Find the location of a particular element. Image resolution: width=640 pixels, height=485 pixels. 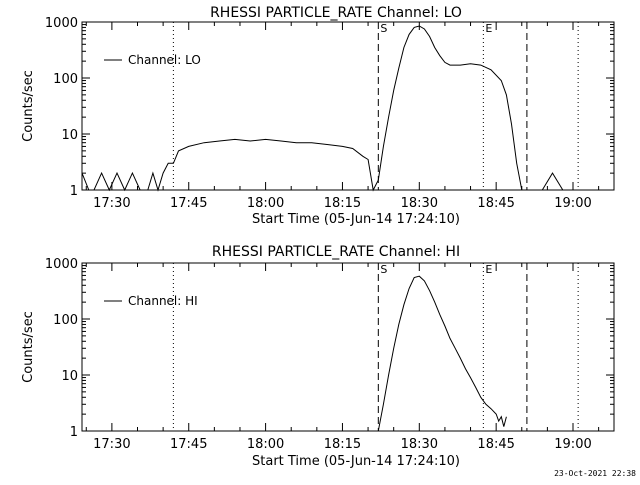

legend-label: Channel: LO is located at coordinates (164, 60).